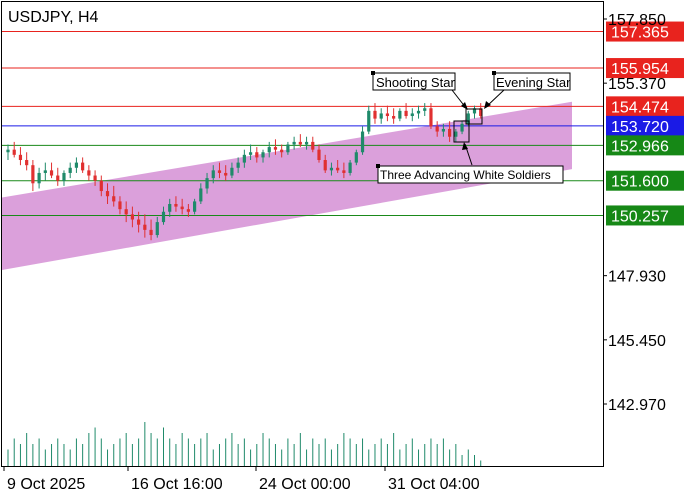  What do you see at coordinates (305, 484) in the screenshot?
I see `x-tick-label: 24 Oct 00:00` at bounding box center [305, 484].